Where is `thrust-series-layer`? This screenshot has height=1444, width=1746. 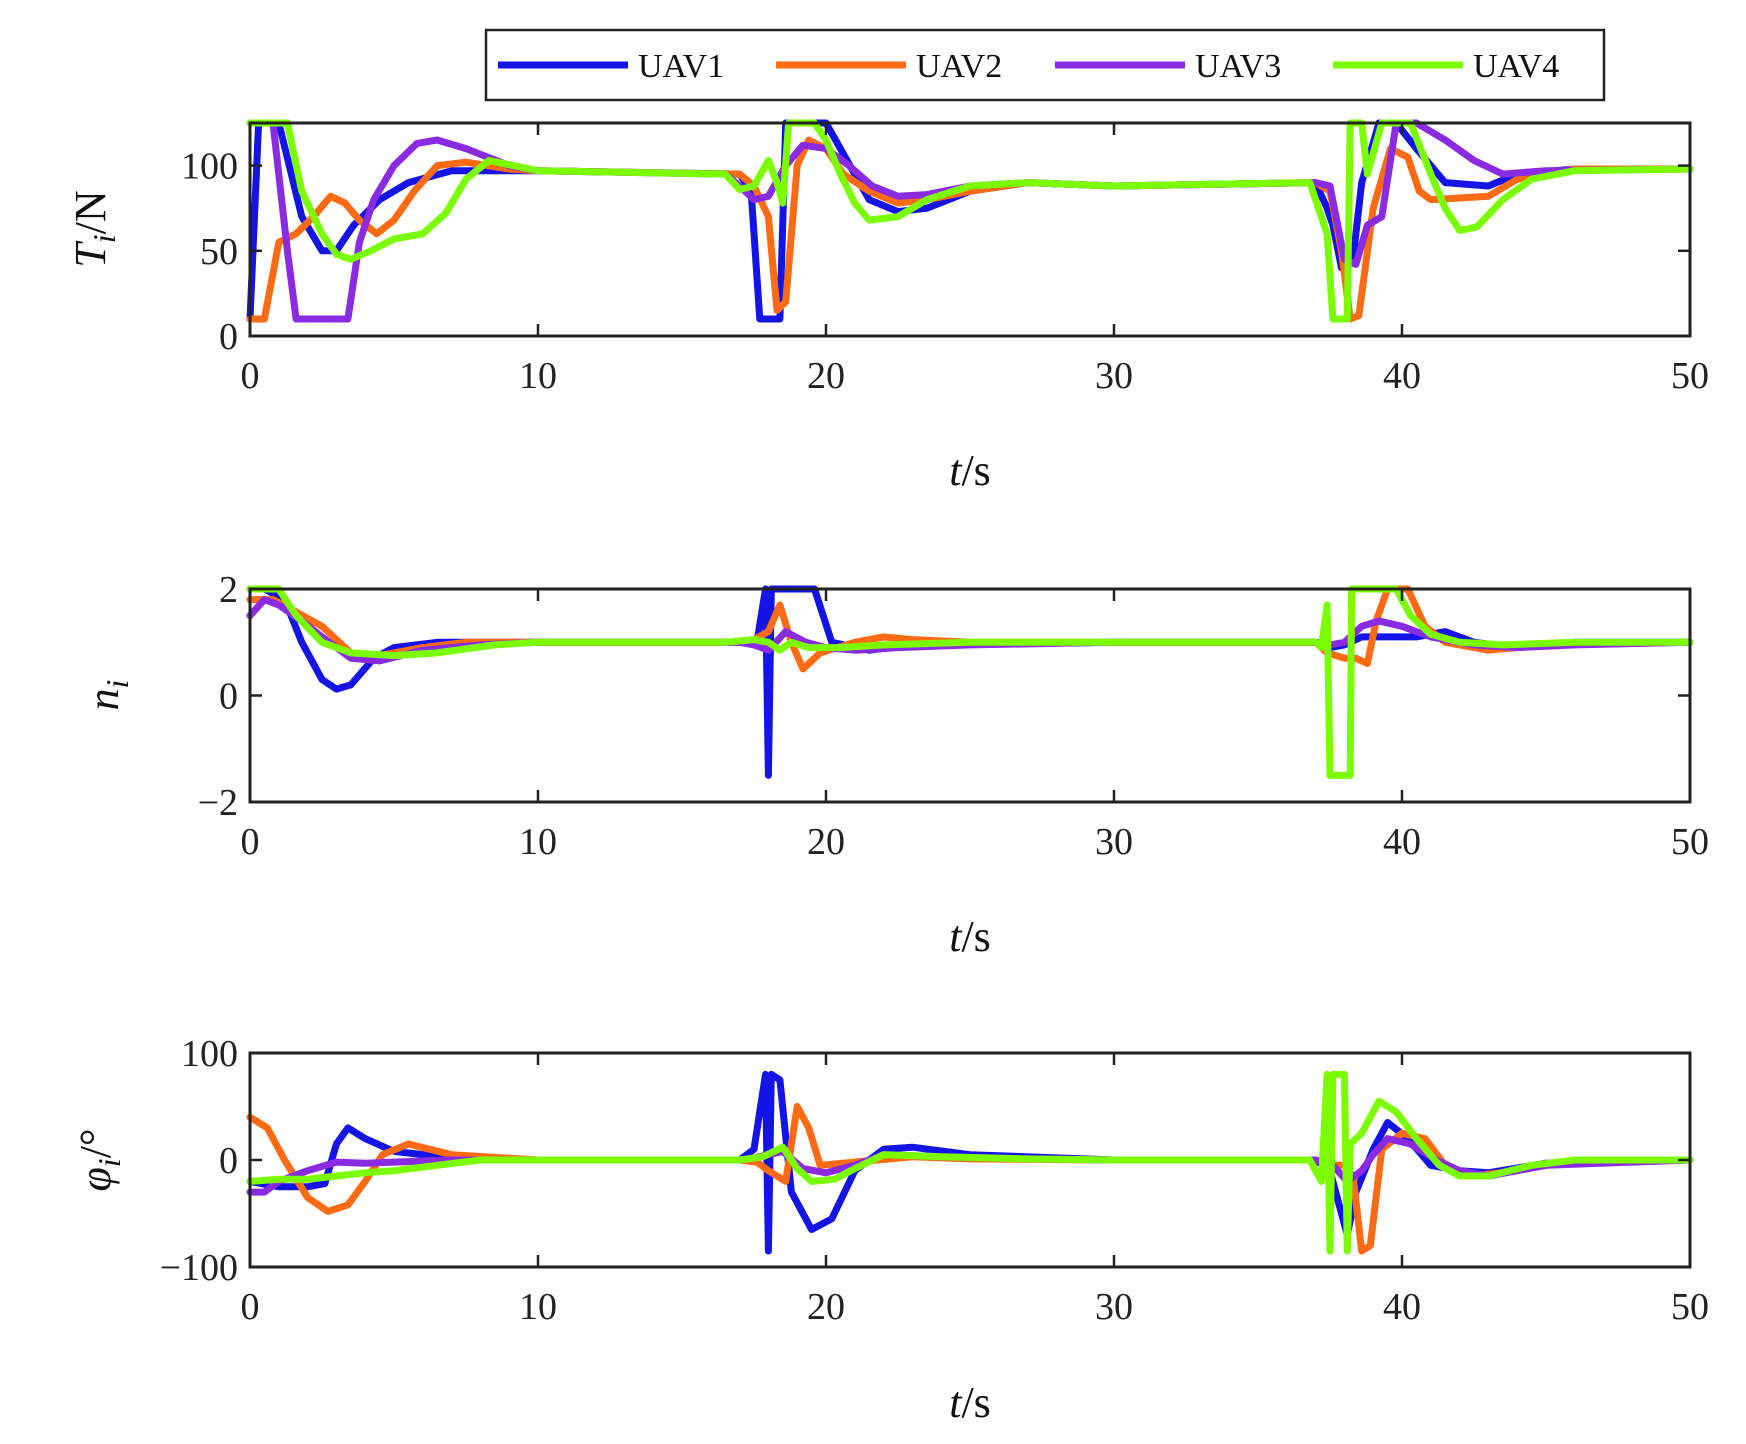 thrust-series-layer is located at coordinates (970, 221).